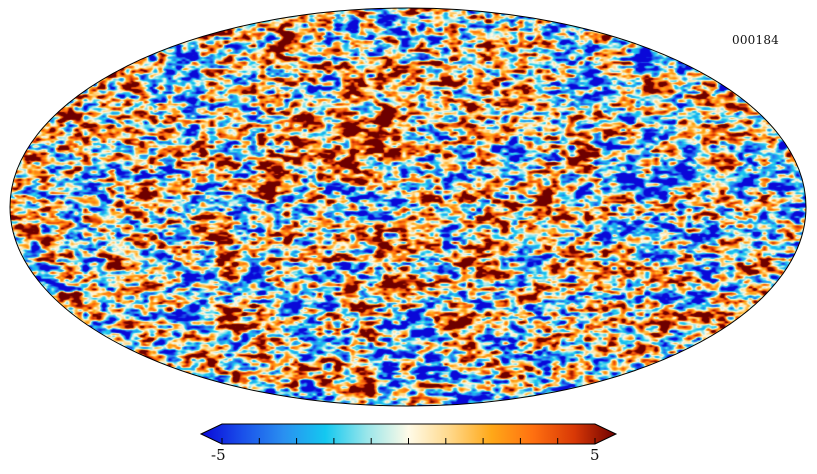 The image size is (817, 474). Describe the element at coordinates (756, 40) in the screenshot. I see `map-label: 000184` at that location.